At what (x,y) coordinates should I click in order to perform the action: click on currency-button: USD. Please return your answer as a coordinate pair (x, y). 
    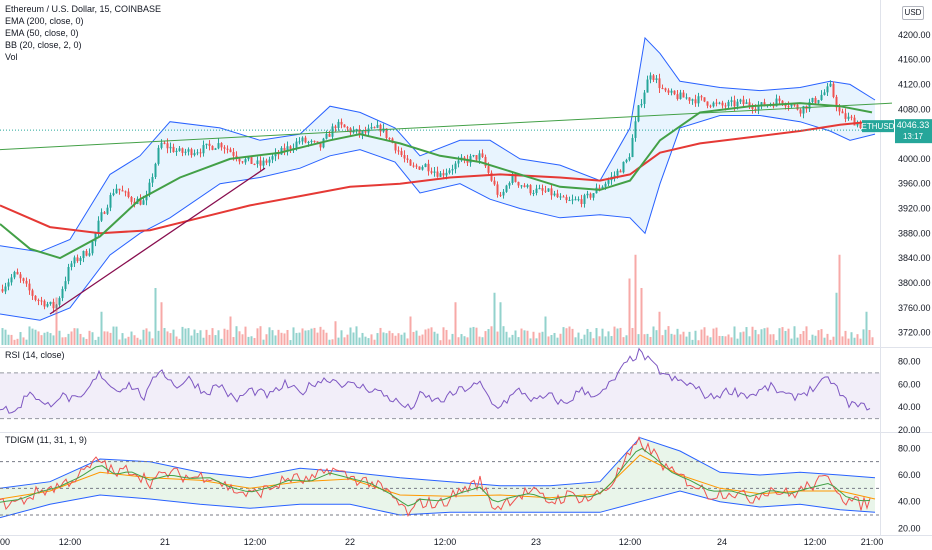
    Looking at the image, I should click on (913, 13).